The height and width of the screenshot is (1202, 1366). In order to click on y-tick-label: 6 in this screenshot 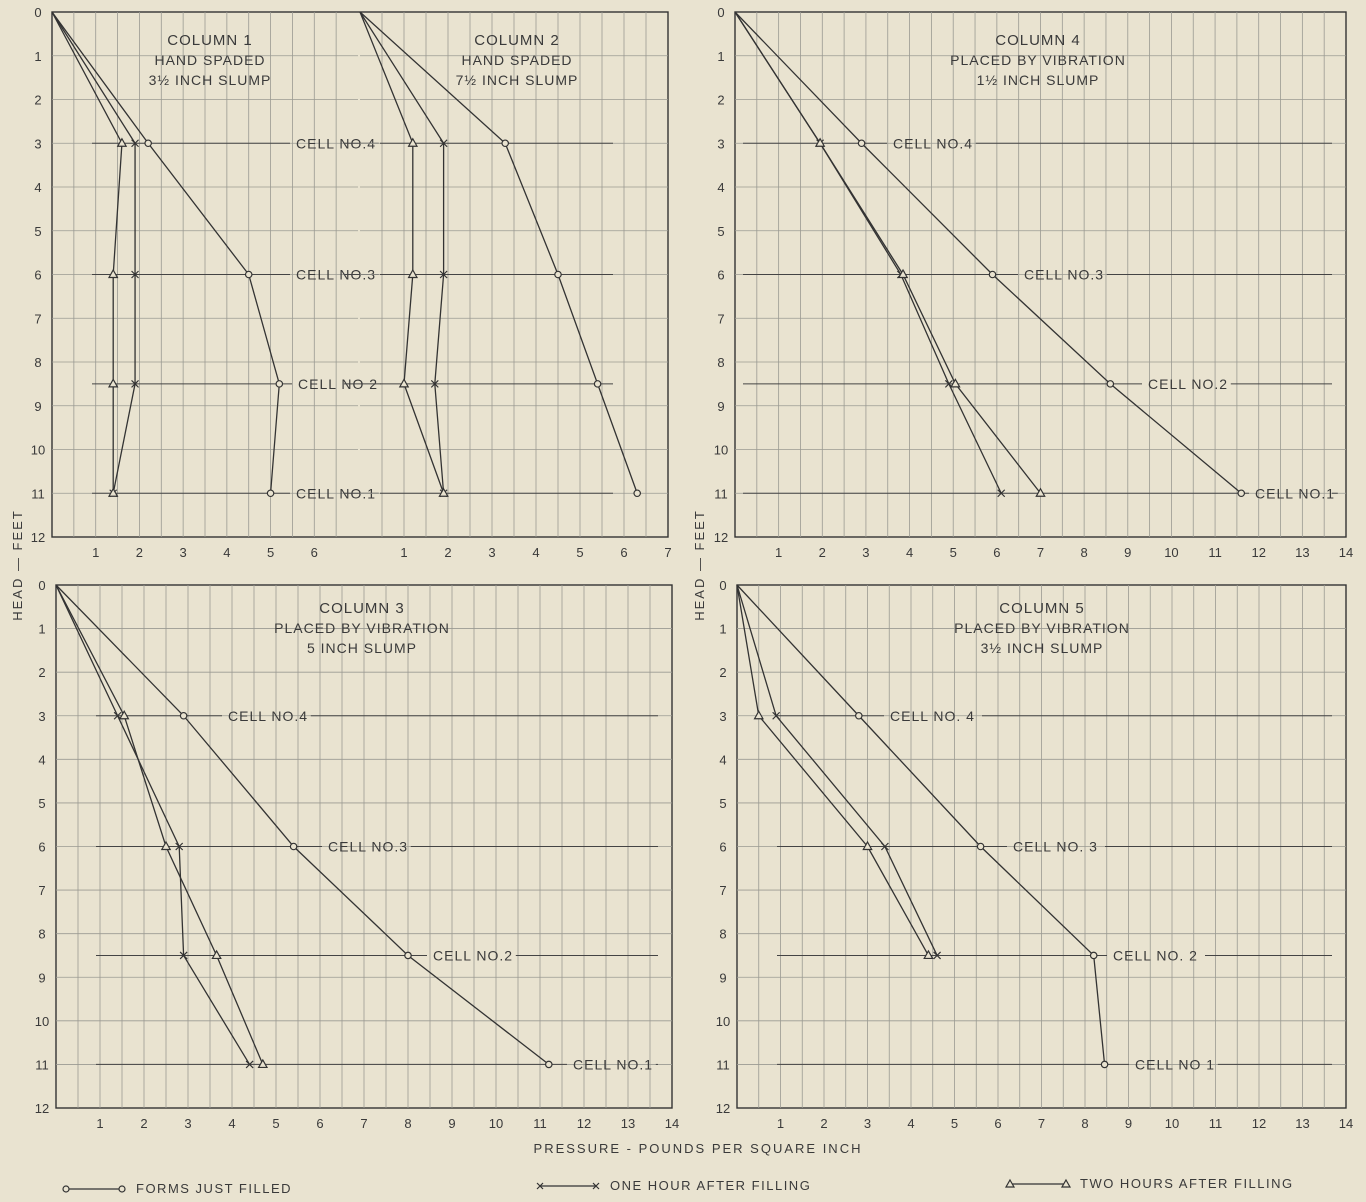, I will do `click(37, 275)`.